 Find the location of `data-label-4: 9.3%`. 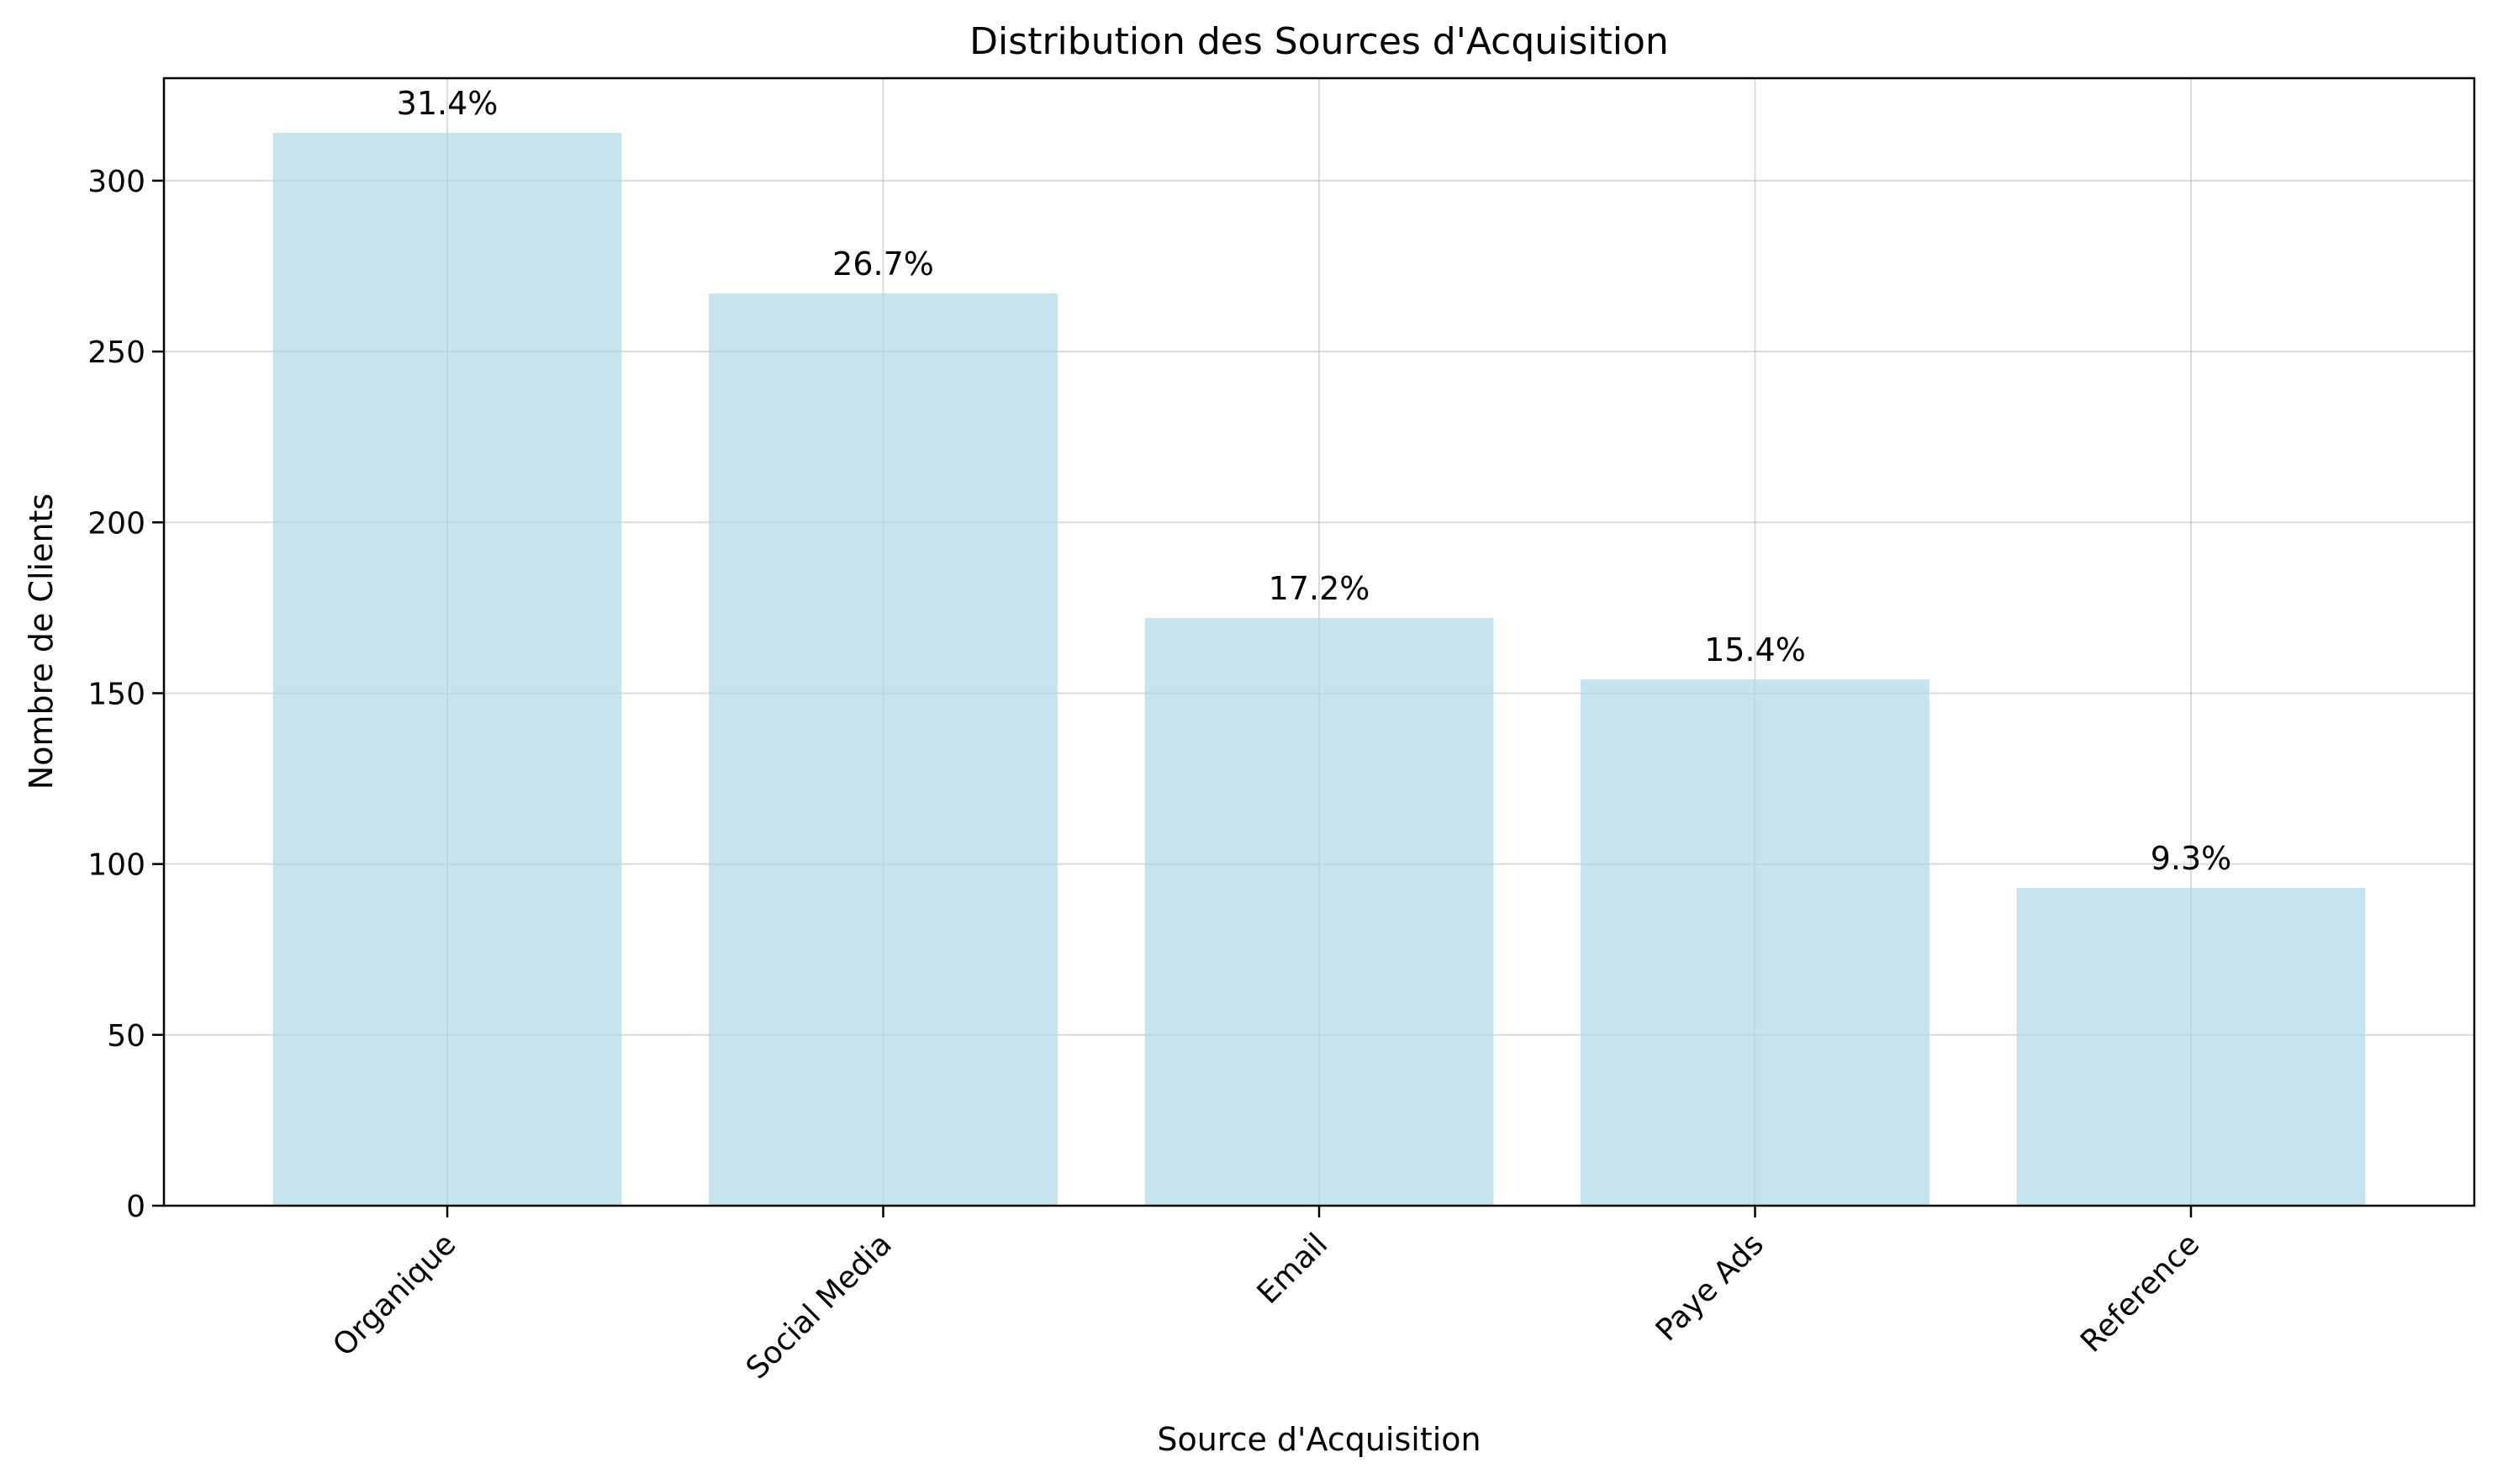

data-label-4: 9.3% is located at coordinates (2191, 858).